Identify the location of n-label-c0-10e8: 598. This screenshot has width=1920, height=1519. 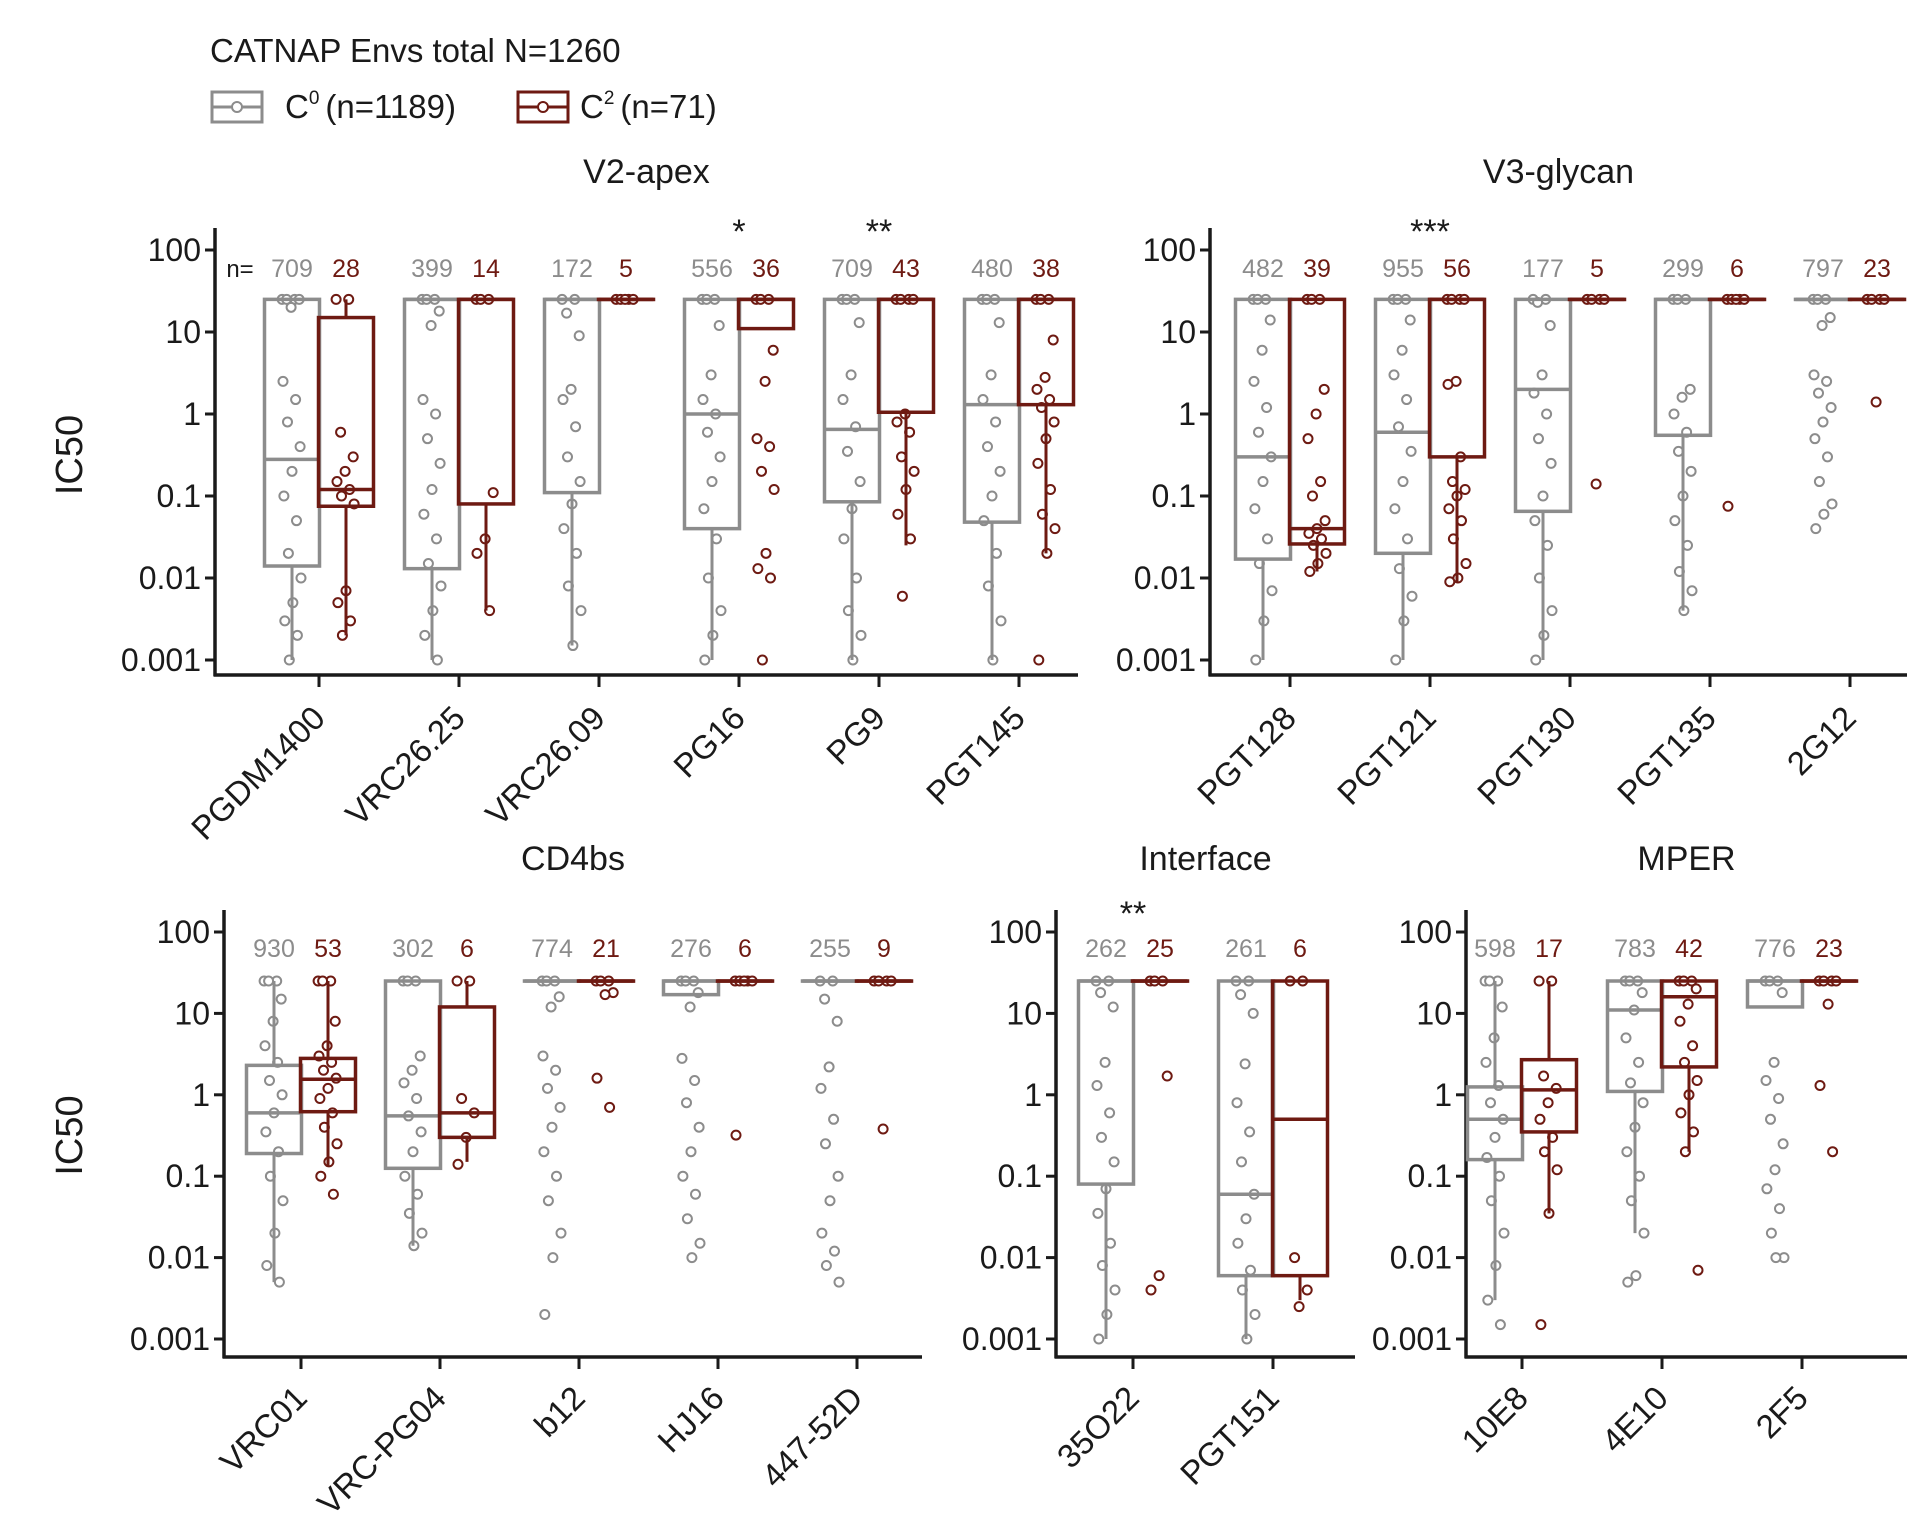
(1495, 949).